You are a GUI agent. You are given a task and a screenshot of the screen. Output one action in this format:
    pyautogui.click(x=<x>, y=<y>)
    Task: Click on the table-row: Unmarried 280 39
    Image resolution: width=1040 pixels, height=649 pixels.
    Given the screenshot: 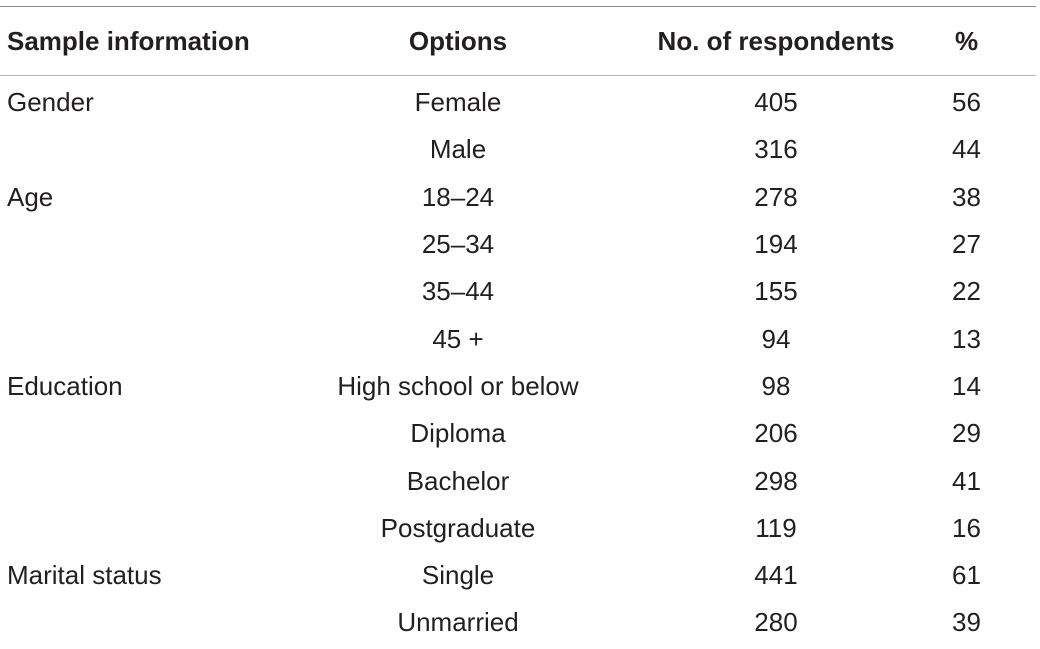 What is the action you would take?
    pyautogui.click(x=518, y=622)
    